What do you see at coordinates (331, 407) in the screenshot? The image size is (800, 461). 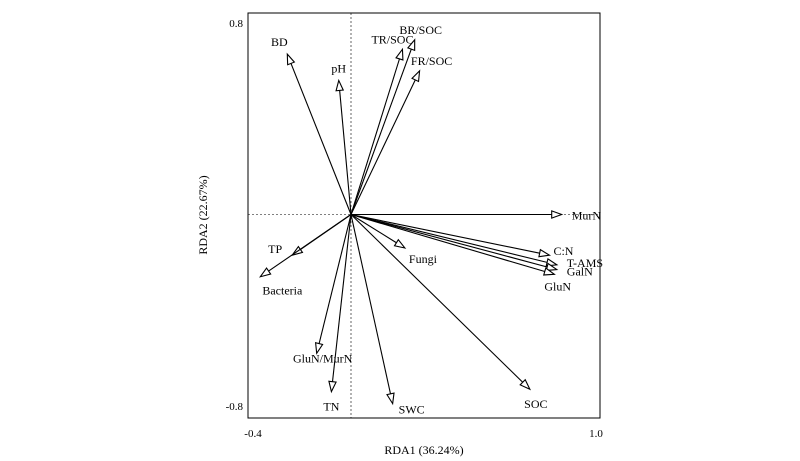 I see `vector-label-tn: TN` at bounding box center [331, 407].